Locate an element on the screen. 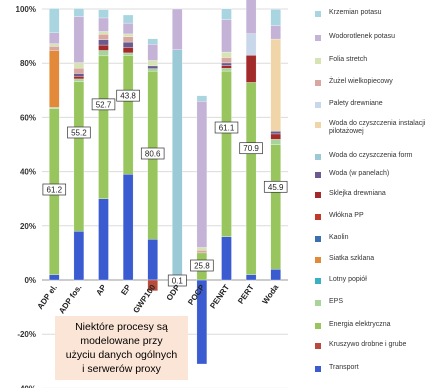 Image resolution: width=435 pixels, height=388 pixels. y-tick-label: 80% is located at coordinates (28, 63).